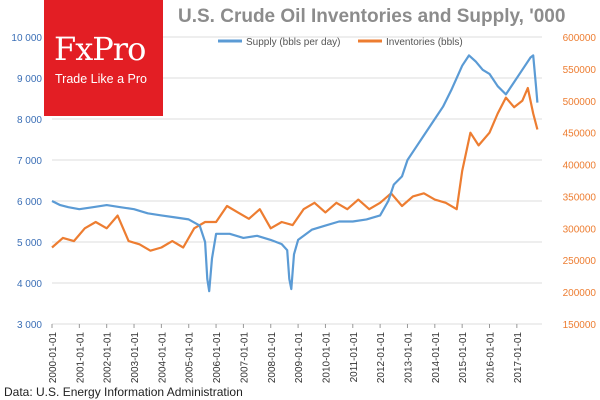 Image resolution: width=600 pixels, height=400 pixels. Describe the element at coordinates (29, 202) in the screenshot. I see `left-tick-label: 6 000` at that location.